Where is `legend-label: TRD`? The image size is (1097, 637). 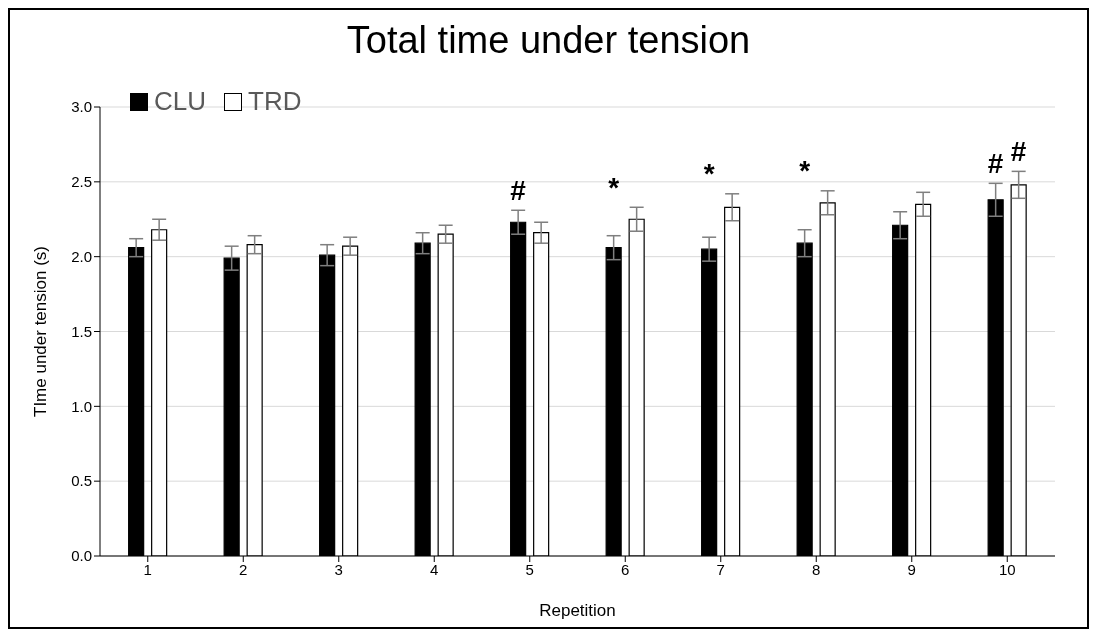 legend-label: TRD is located at coordinates (275, 101).